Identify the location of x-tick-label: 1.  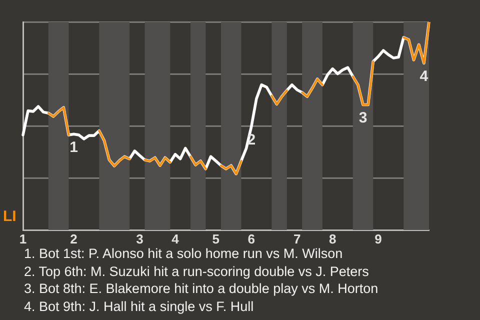
(23, 238).